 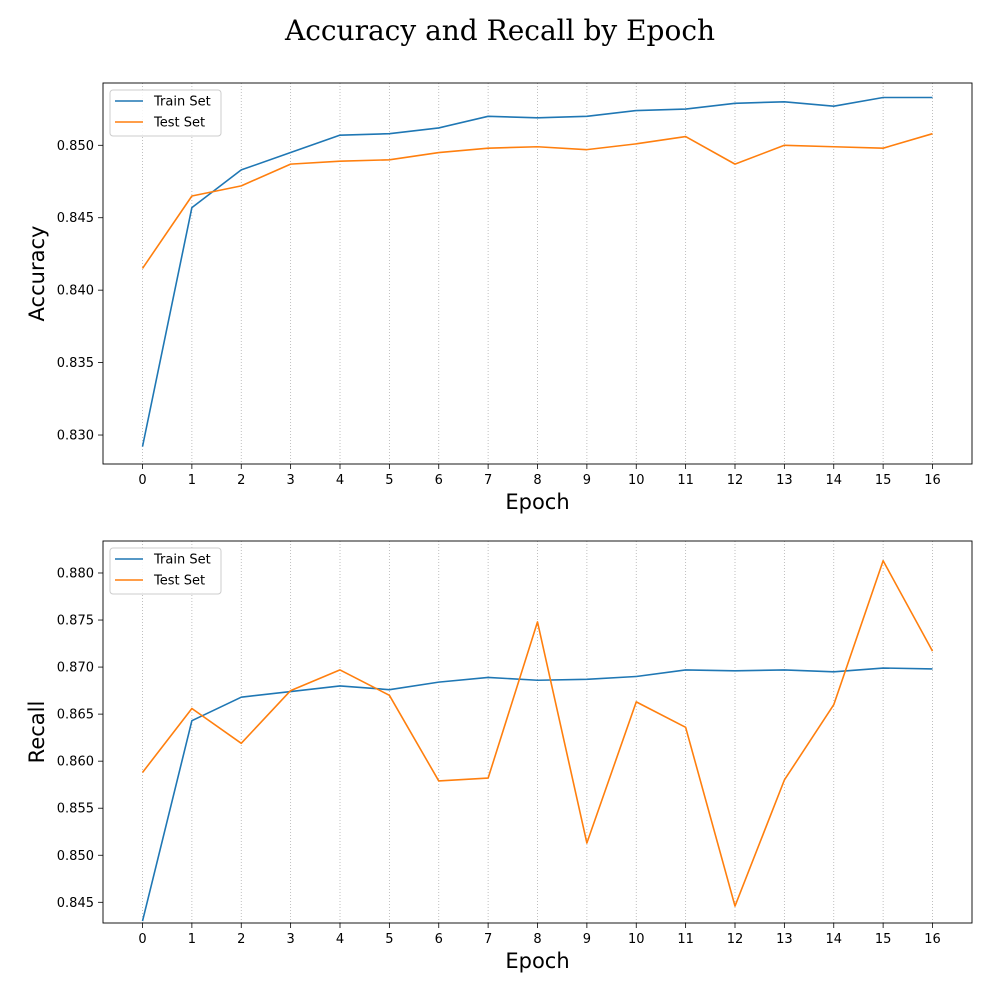 I want to click on y-tick-label: 0.855, so click(x=75, y=809).